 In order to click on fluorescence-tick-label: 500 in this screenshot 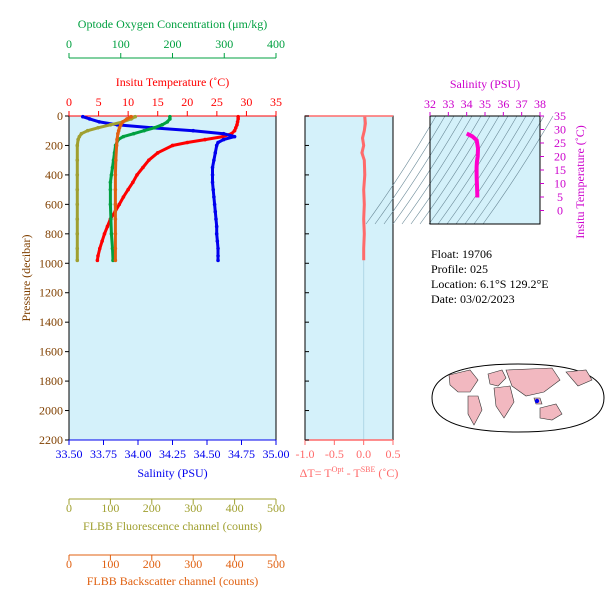, I will do `click(276, 508)`.